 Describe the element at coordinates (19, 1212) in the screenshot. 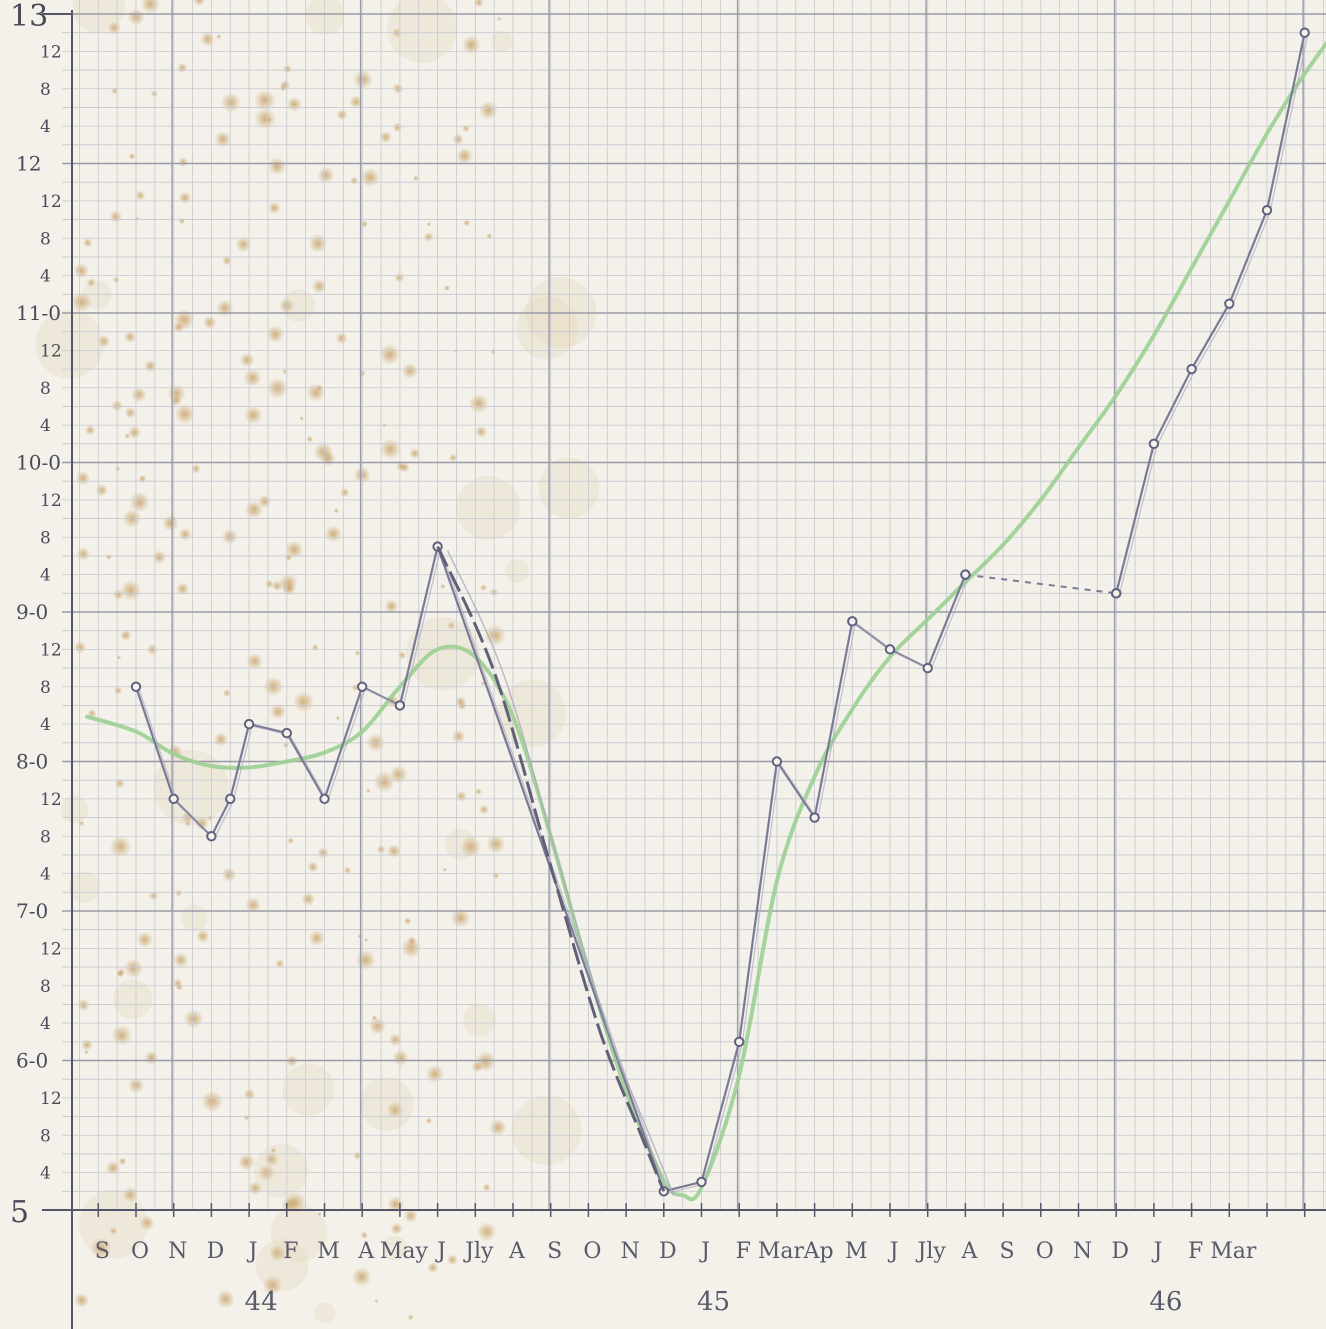

I see `y-tick-label-major: 5` at that location.